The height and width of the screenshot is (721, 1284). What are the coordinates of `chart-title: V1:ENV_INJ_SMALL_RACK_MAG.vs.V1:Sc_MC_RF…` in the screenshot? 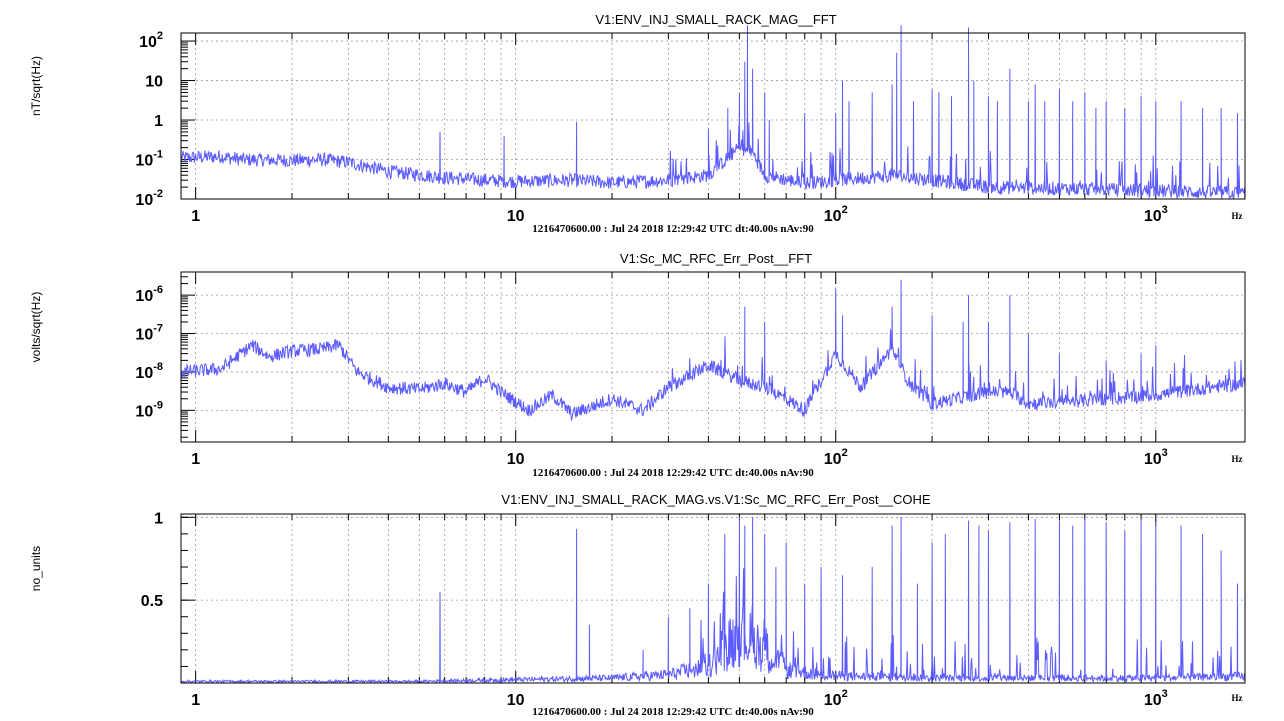 It's located at (715, 499).